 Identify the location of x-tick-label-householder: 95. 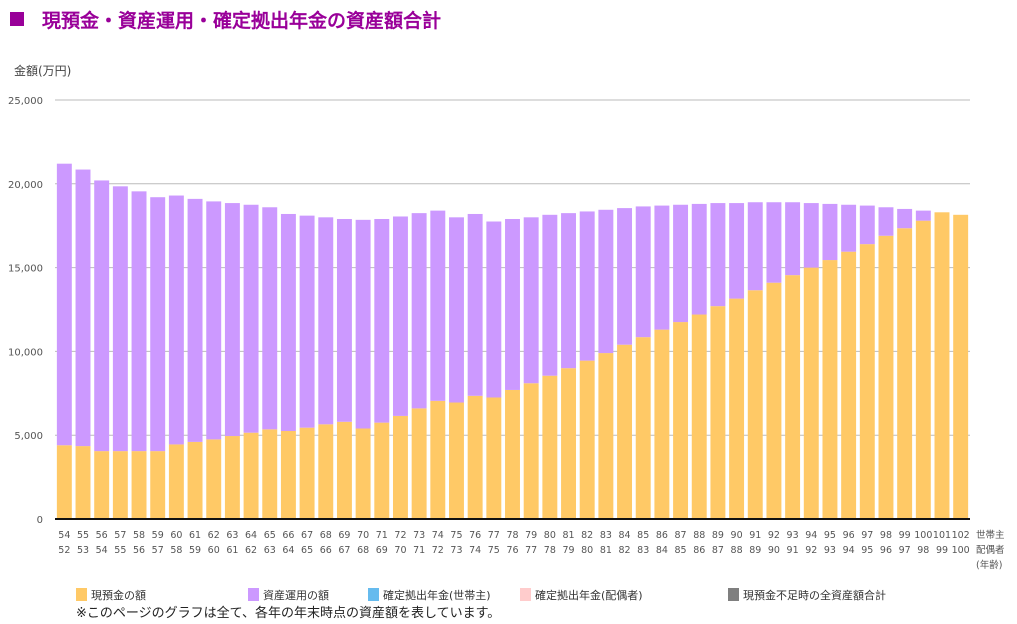
(830, 535).